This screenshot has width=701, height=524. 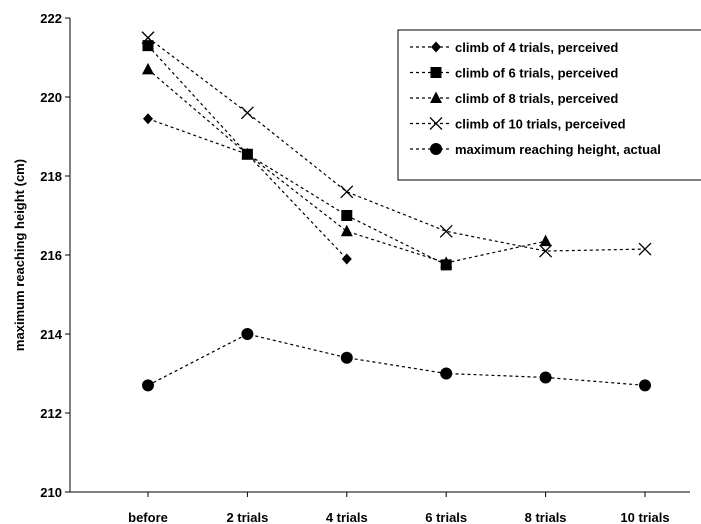 I want to click on x-tick-label: 2 trials, so click(x=247, y=517).